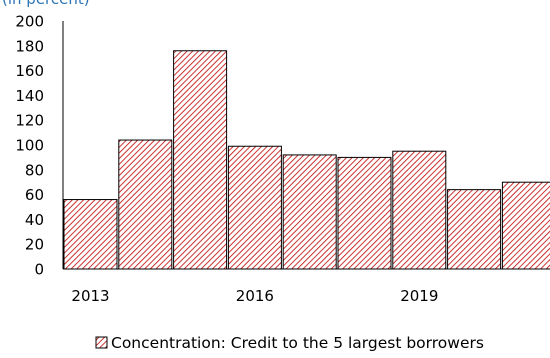 The width and height of the screenshot is (550, 358). Describe the element at coordinates (34, 195) in the screenshot. I see `y-tick-label: 60` at that location.